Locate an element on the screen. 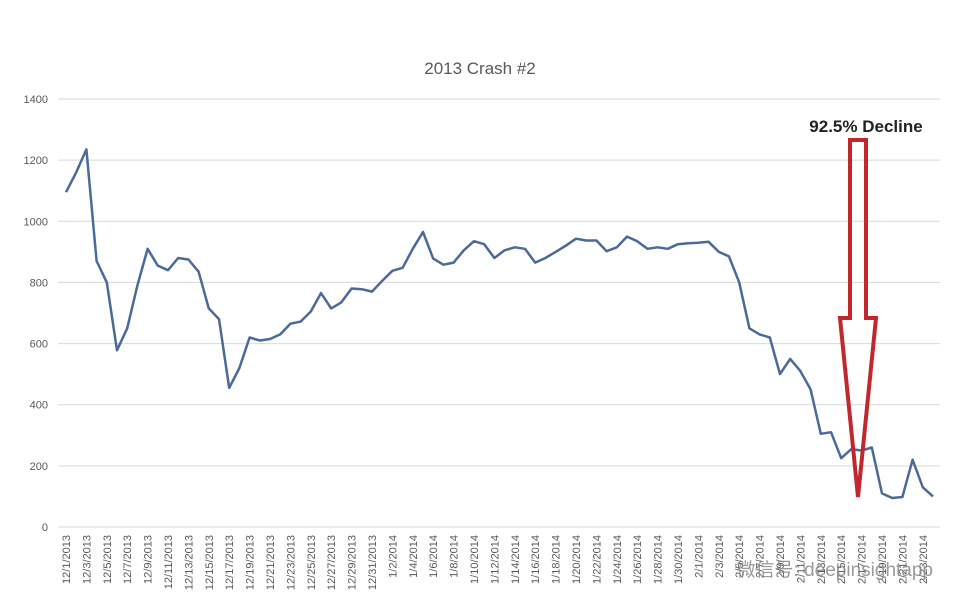 The height and width of the screenshot is (614, 958). x-tick-label: 1/30/2014 is located at coordinates (679, 559).